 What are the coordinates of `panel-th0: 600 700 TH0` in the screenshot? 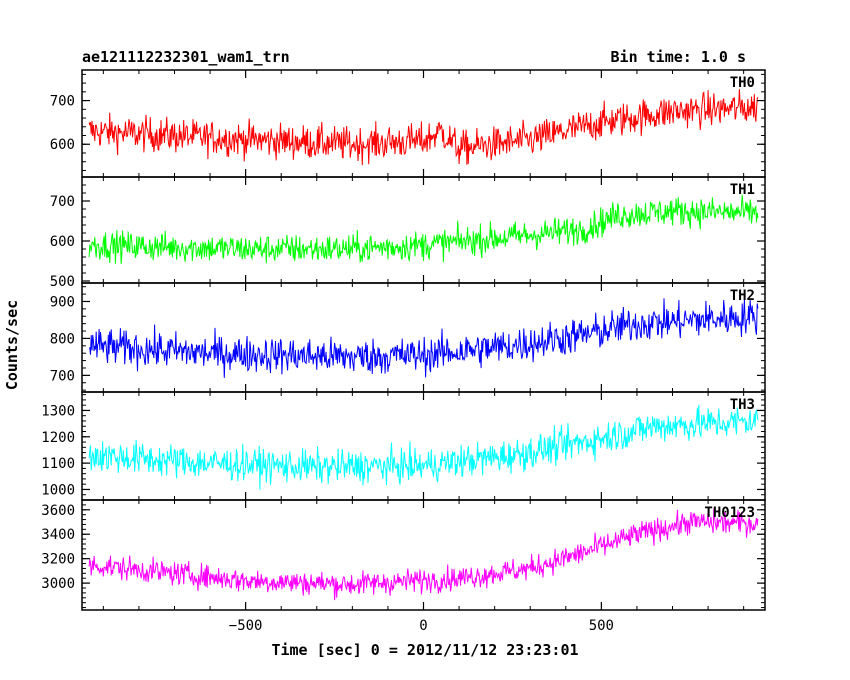 It's located at (408, 123).